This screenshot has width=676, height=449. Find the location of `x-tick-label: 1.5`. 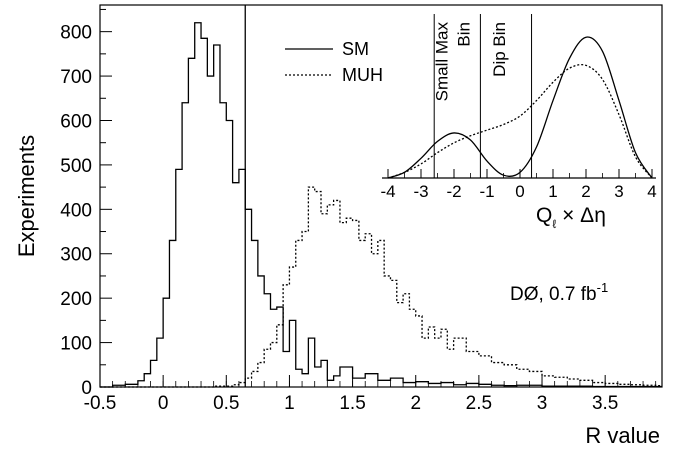

x-tick-label: 1.5 is located at coordinates (352, 403).